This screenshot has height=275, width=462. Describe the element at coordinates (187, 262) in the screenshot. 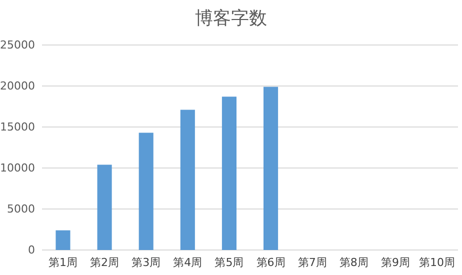

I see `x-tick-label: 第4周` at that location.